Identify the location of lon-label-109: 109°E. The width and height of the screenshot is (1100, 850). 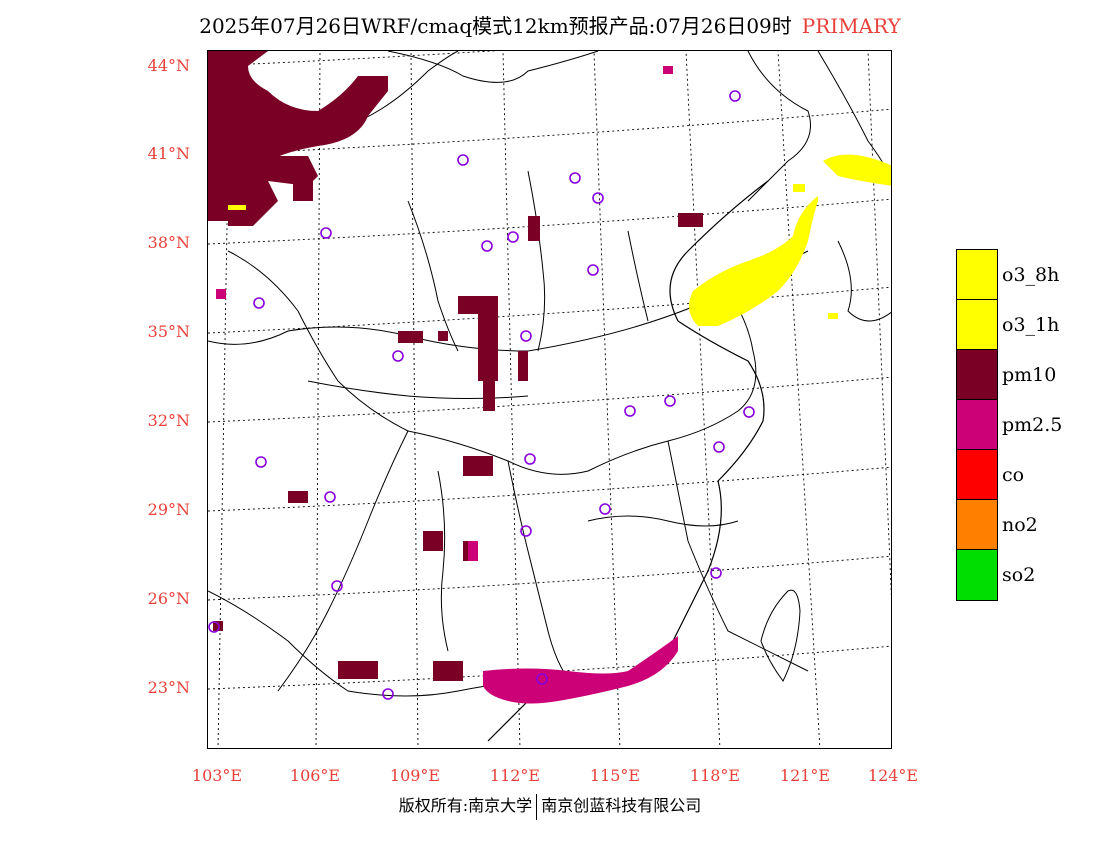
(415, 775).